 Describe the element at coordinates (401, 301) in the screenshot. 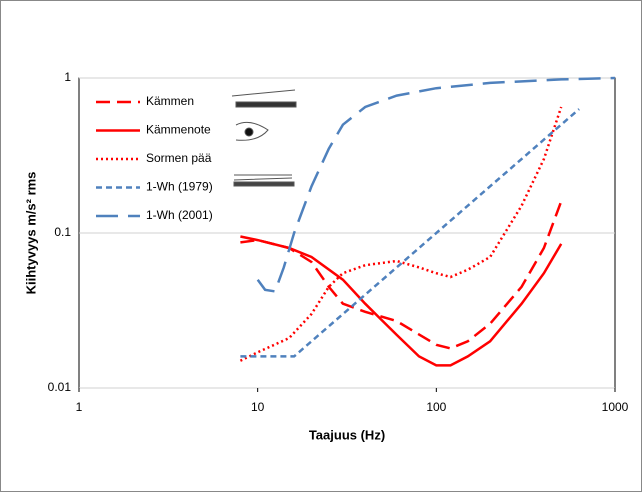

I see `series-line` at that location.